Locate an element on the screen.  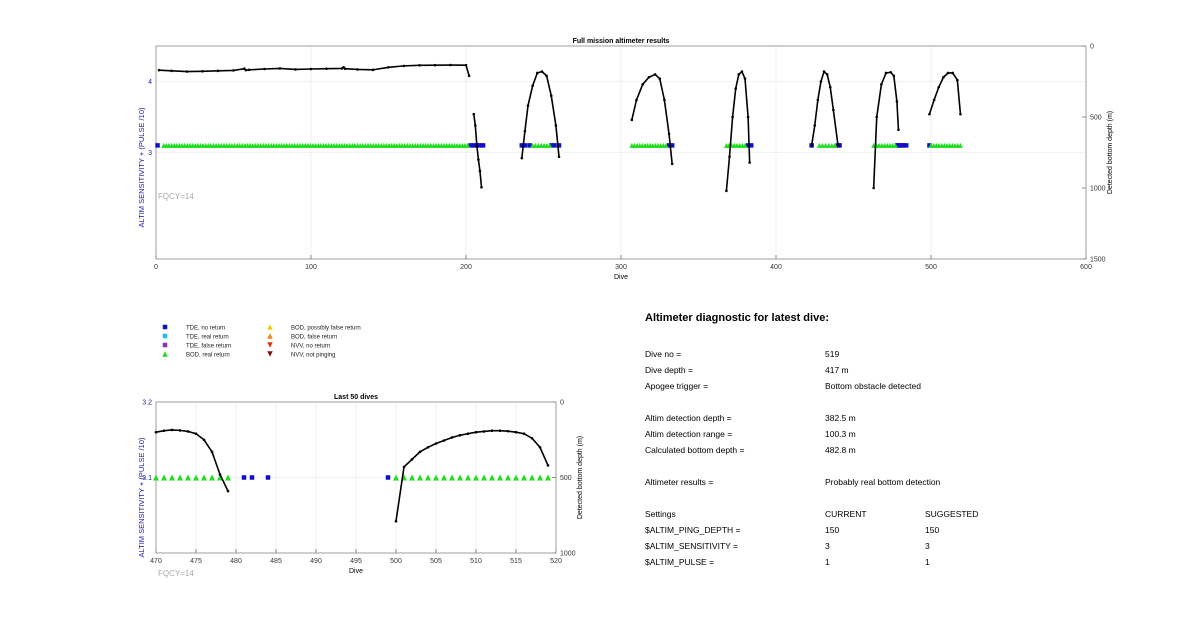
calc-depth-label: Calculated bottom depth = is located at coordinates (695, 450).